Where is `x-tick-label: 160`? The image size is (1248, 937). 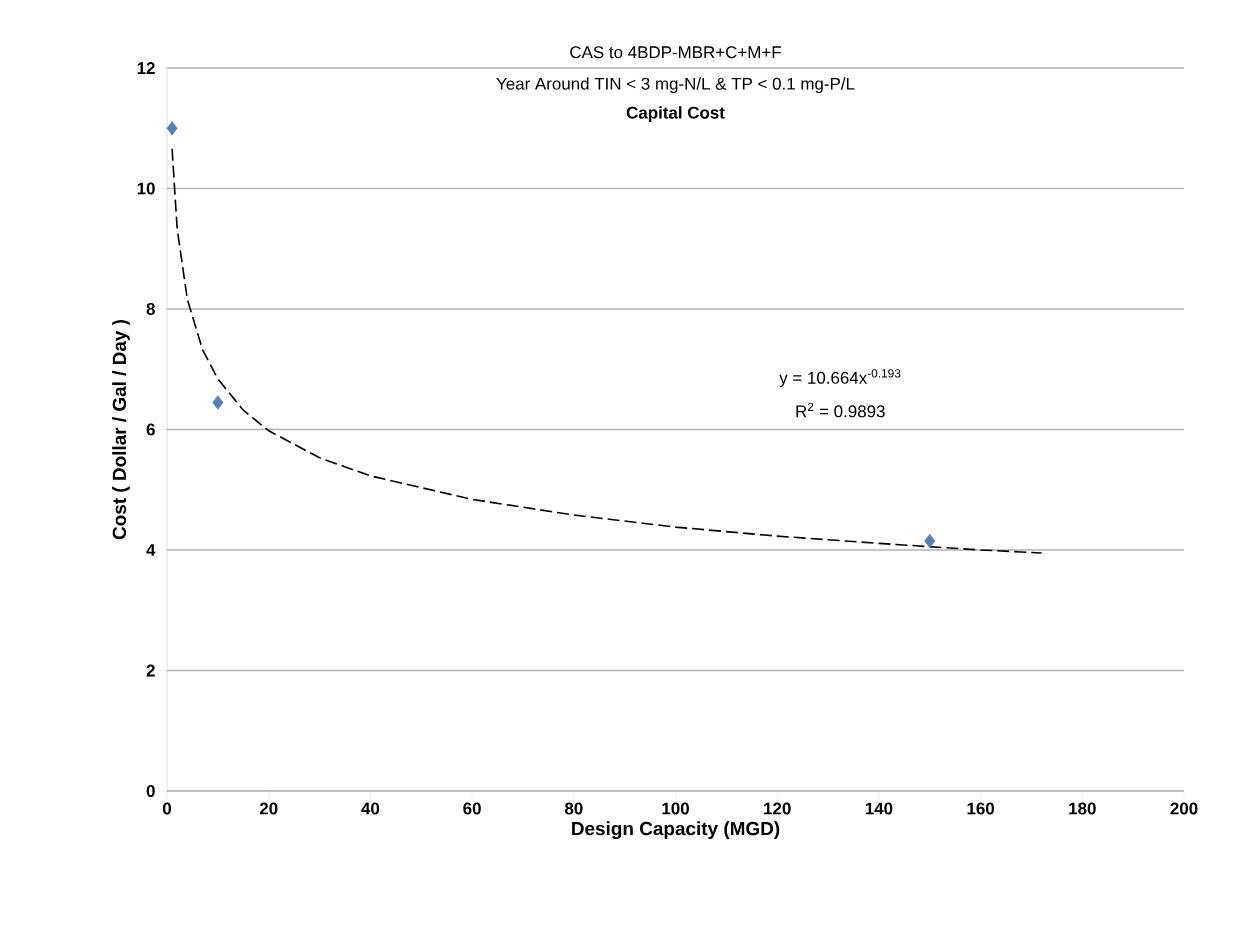 x-tick-label: 160 is located at coordinates (981, 808).